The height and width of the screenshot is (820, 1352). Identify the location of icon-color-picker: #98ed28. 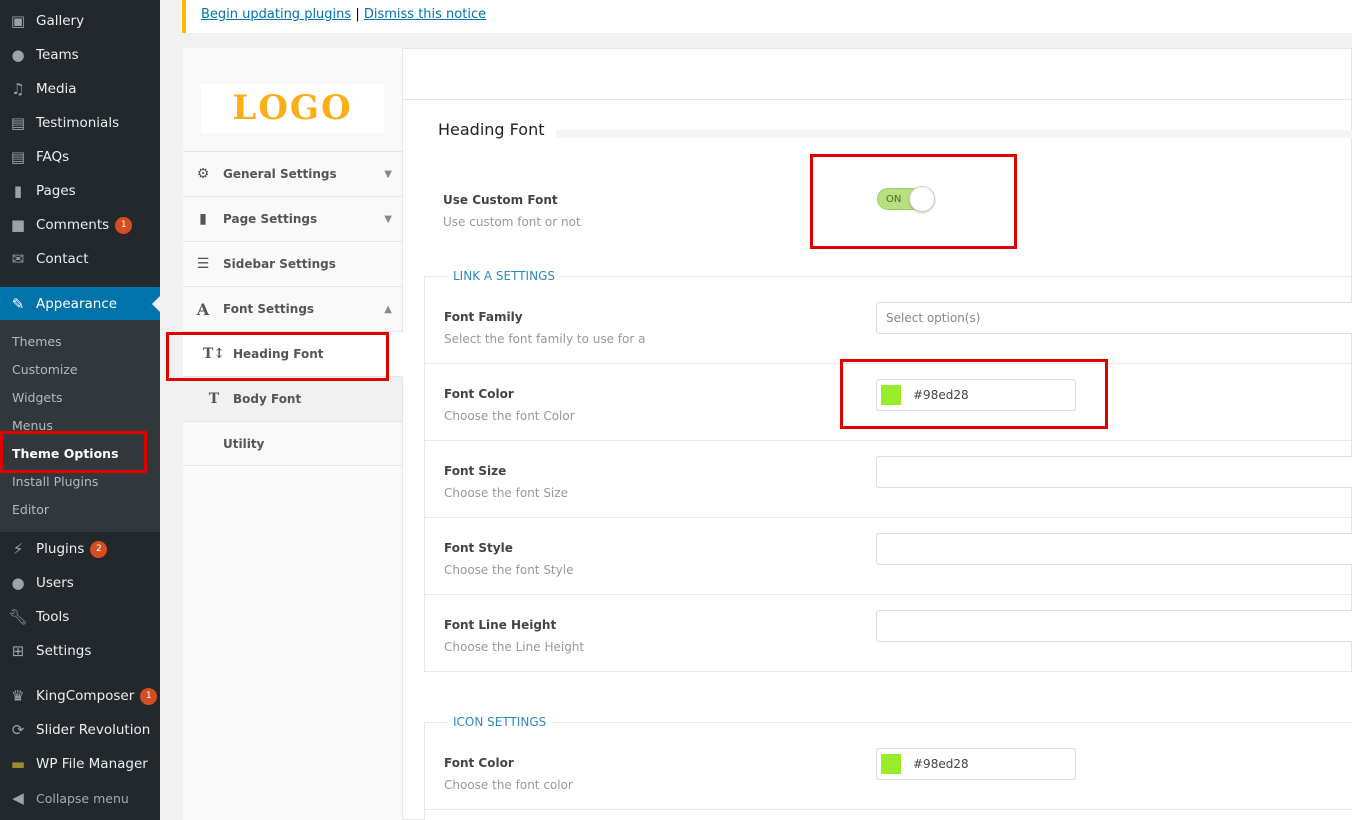
(976, 764).